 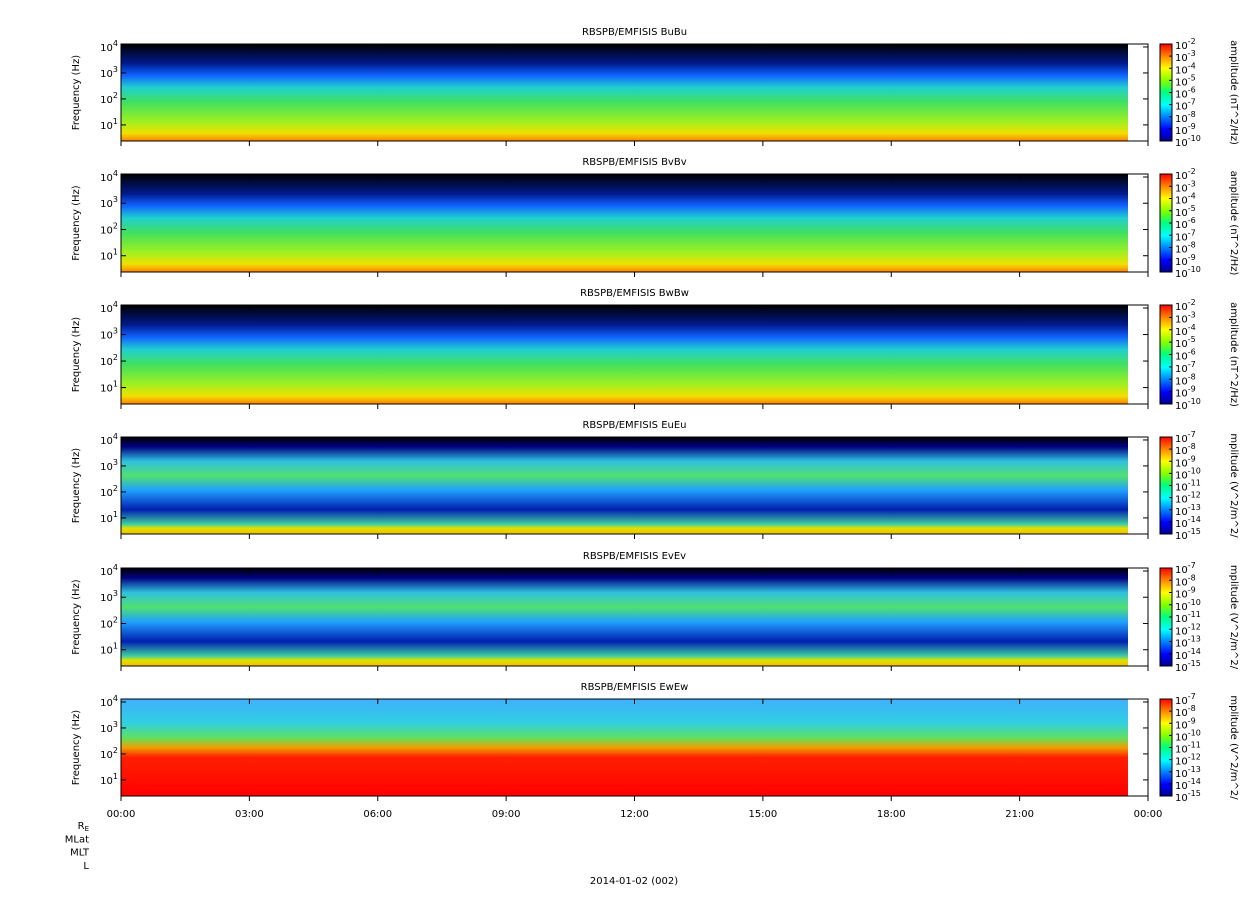 I want to click on x-tick-label: 12:00, so click(x=634, y=814).